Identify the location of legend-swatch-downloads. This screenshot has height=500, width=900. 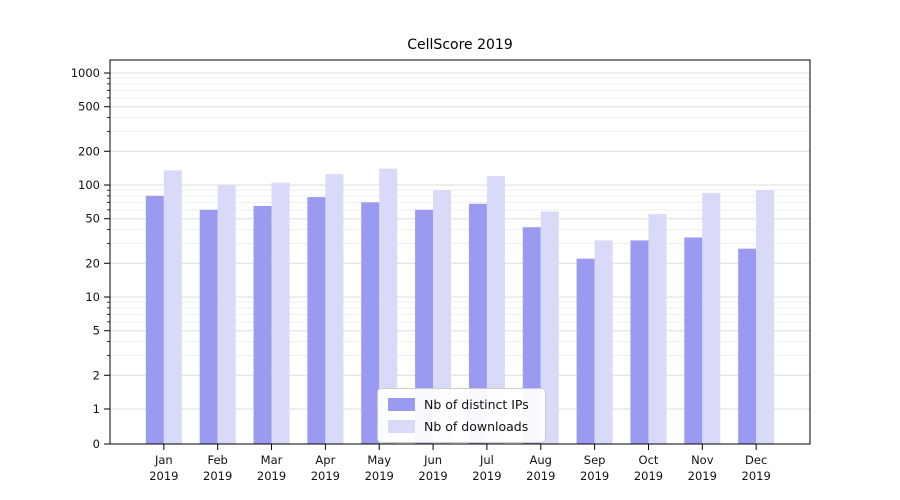
(401, 426).